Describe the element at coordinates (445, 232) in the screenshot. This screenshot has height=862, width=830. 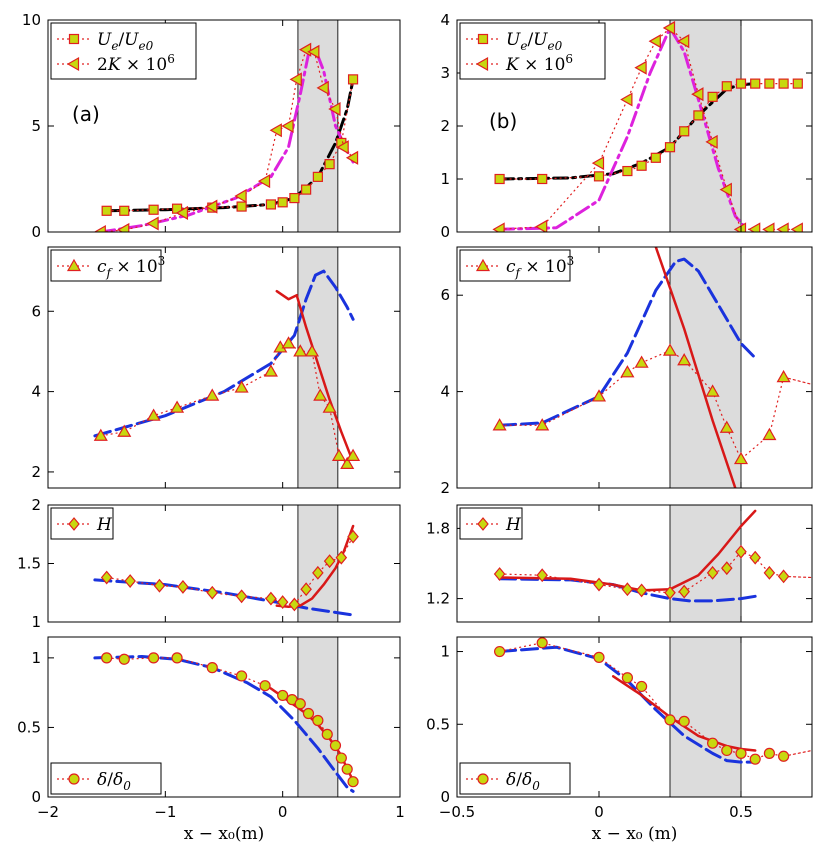
I see `ytick-label: 0` at that location.